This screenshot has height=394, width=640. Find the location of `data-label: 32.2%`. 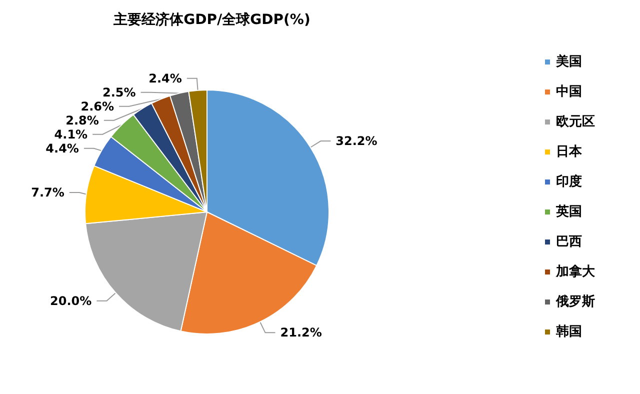

data-label: 32.2% is located at coordinates (357, 141).